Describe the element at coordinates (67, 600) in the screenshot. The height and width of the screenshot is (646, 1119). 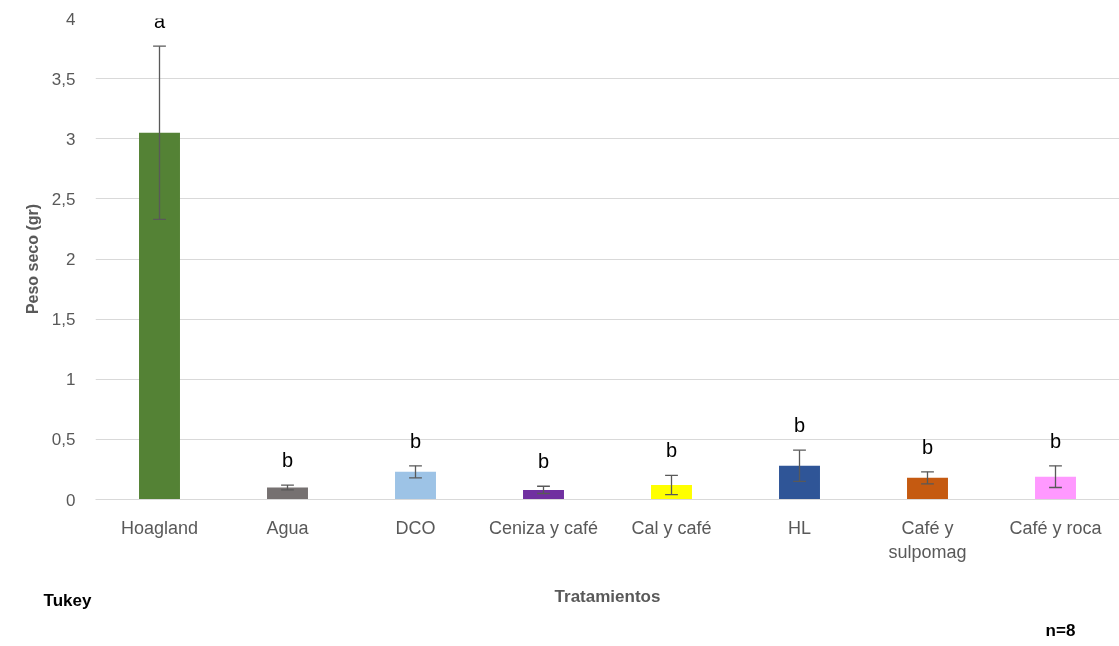
I see `text: Tukey` at that location.